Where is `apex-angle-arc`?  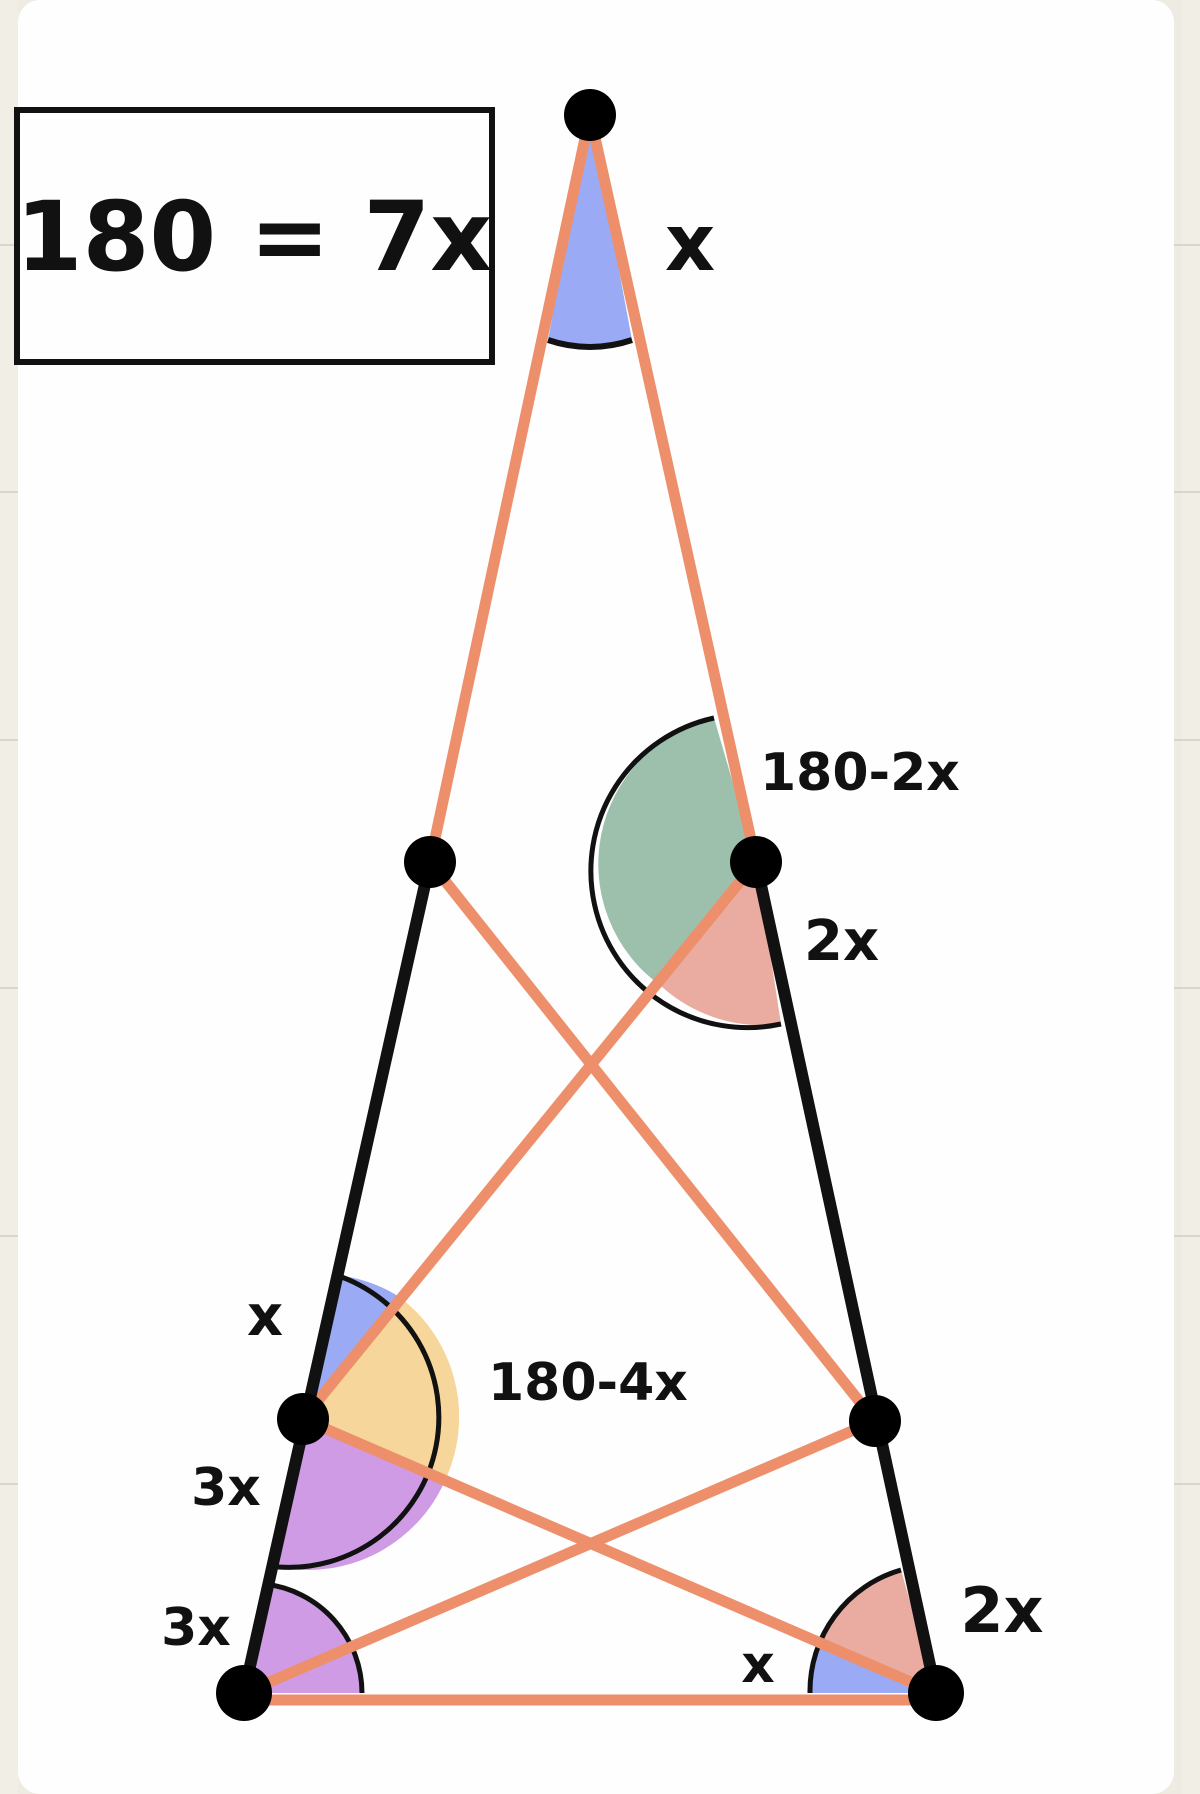
apex-angle-arc is located at coordinates (590, 343).